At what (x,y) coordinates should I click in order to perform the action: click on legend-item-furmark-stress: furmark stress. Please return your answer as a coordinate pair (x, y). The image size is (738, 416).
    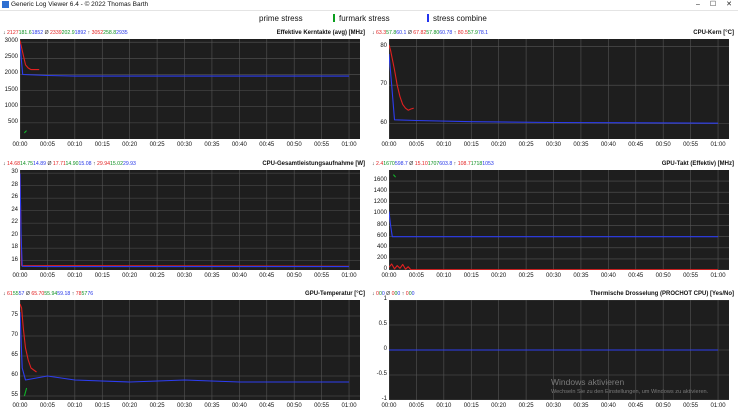
    Looking at the image, I should click on (361, 19).